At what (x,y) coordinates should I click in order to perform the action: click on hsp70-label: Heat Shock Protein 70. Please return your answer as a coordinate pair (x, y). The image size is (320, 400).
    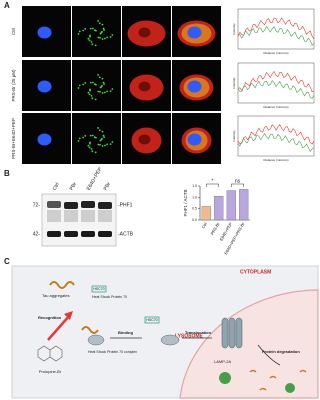
    Looking at the image, I should click on (109, 297).